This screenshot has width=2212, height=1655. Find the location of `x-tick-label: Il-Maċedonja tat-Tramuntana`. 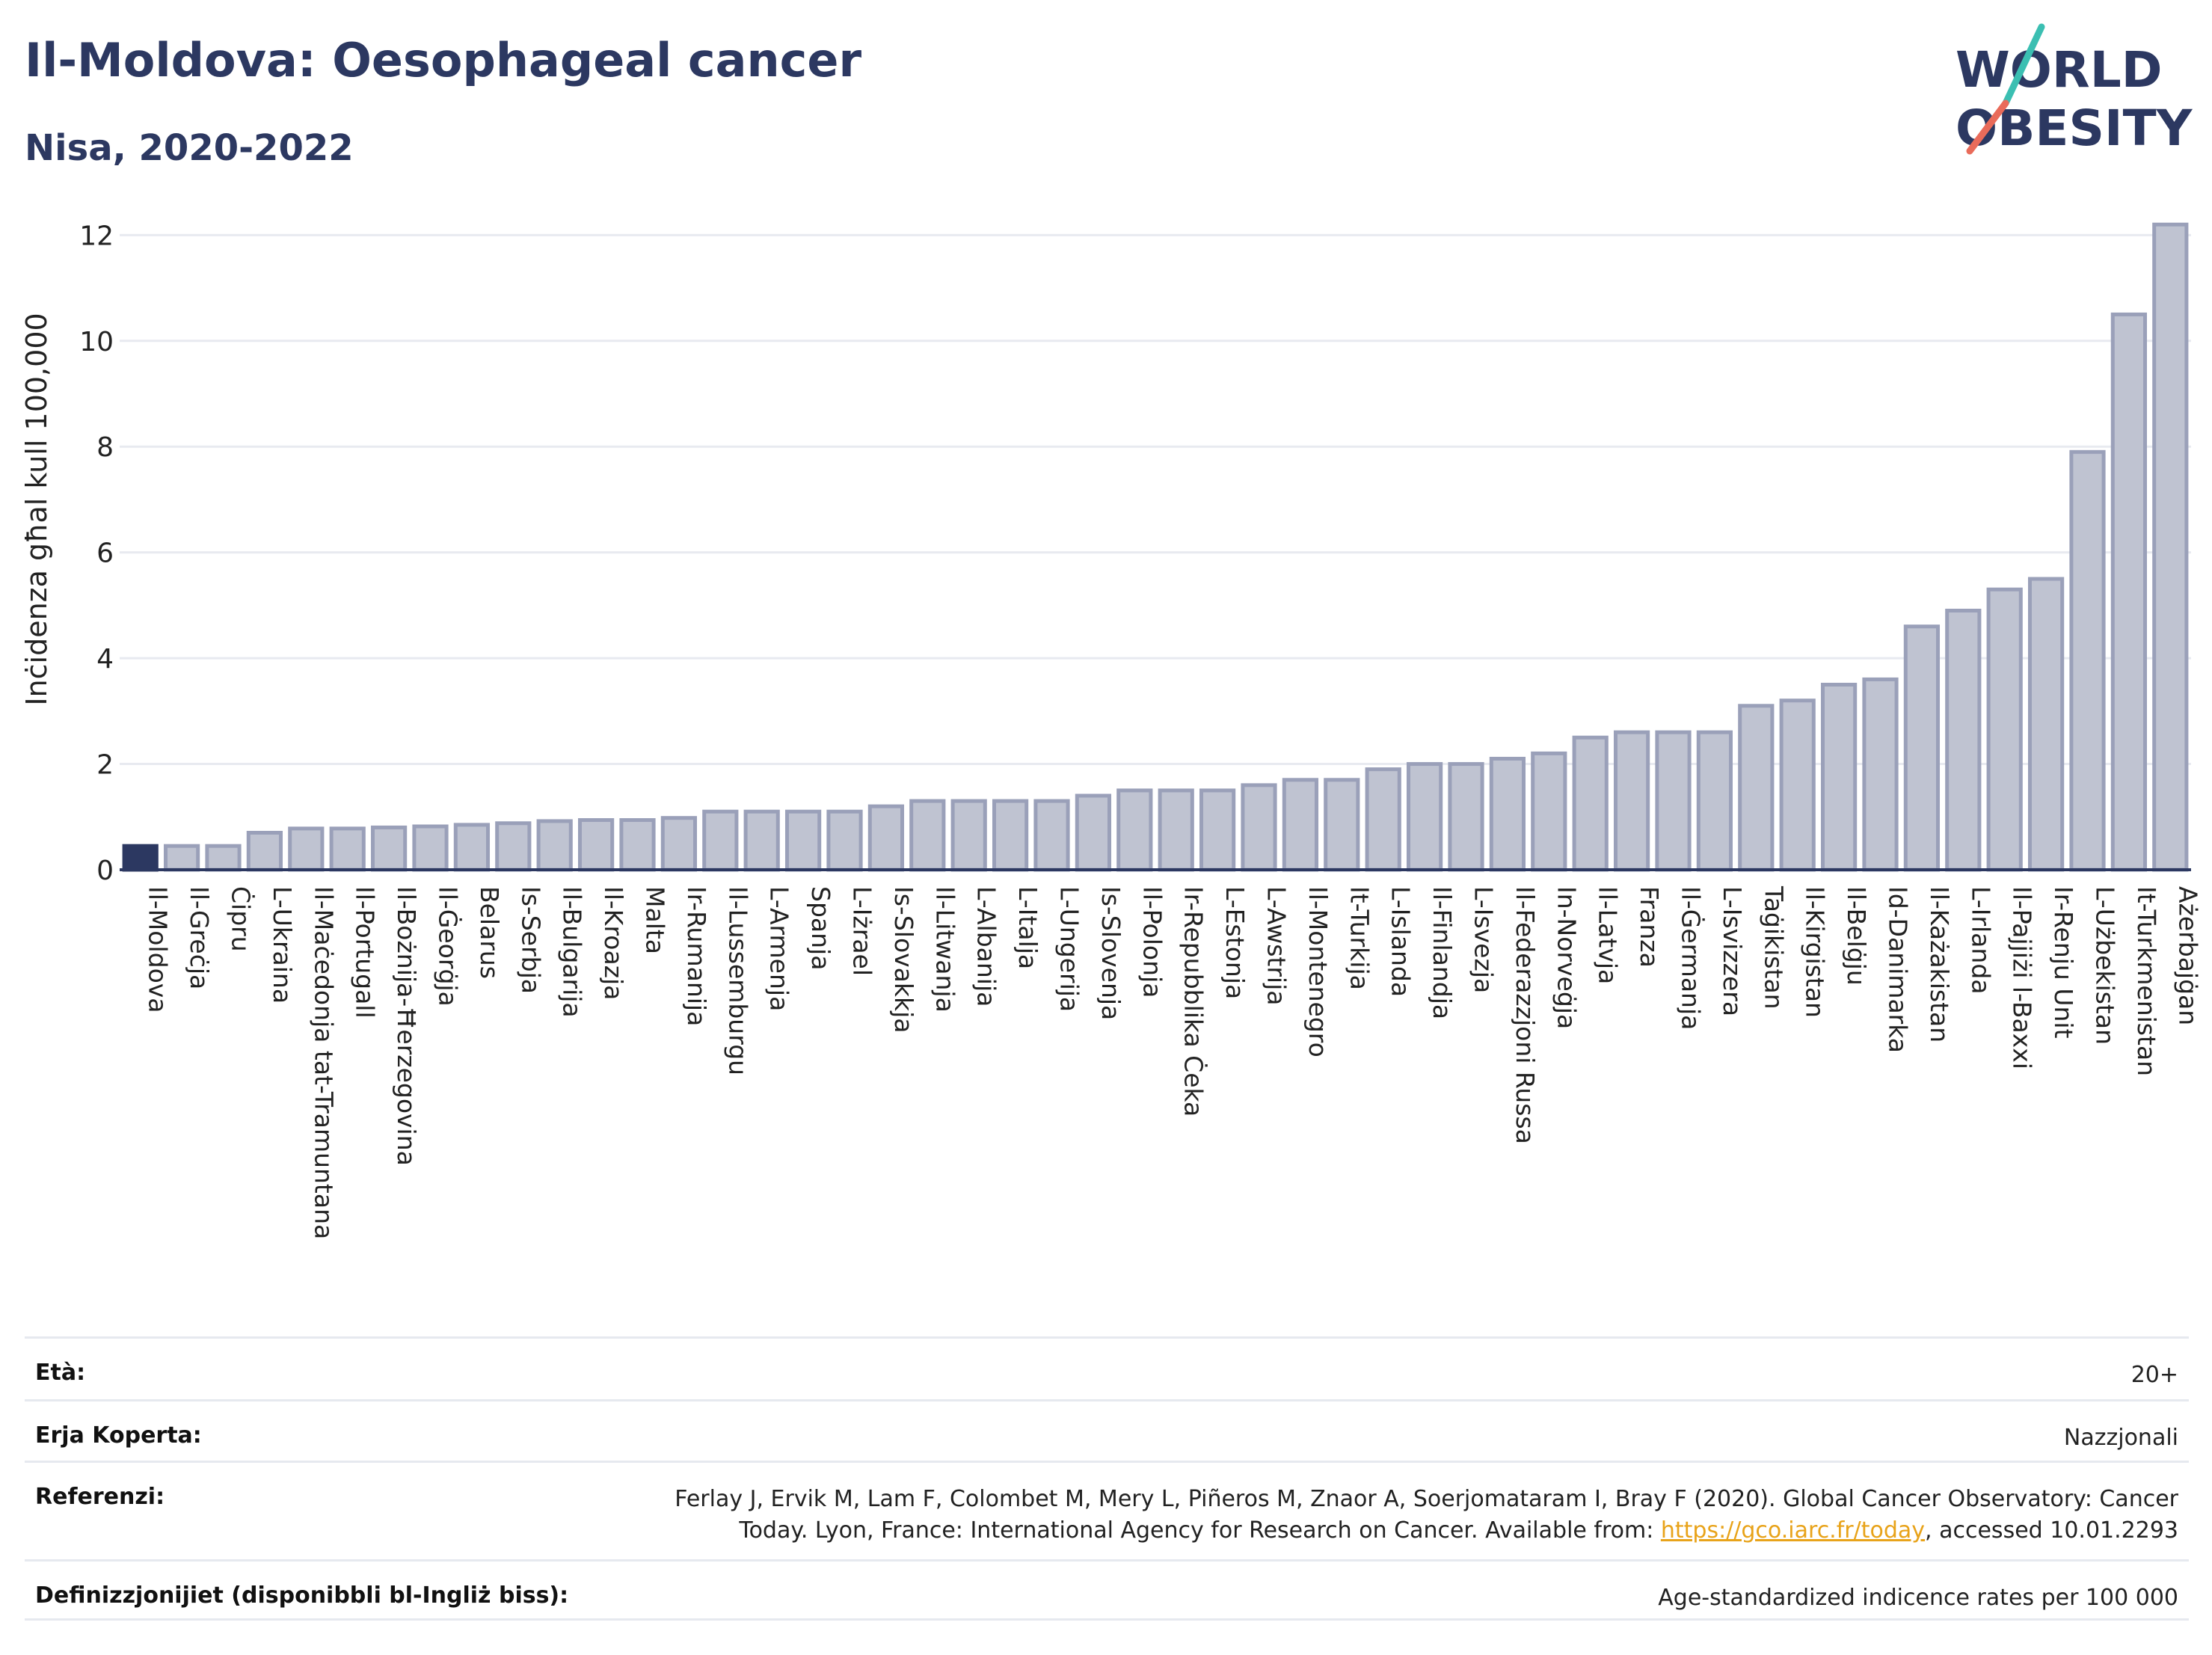

x-tick-label: Il-Maċedonja tat-Tramuntana is located at coordinates (323, 1062).